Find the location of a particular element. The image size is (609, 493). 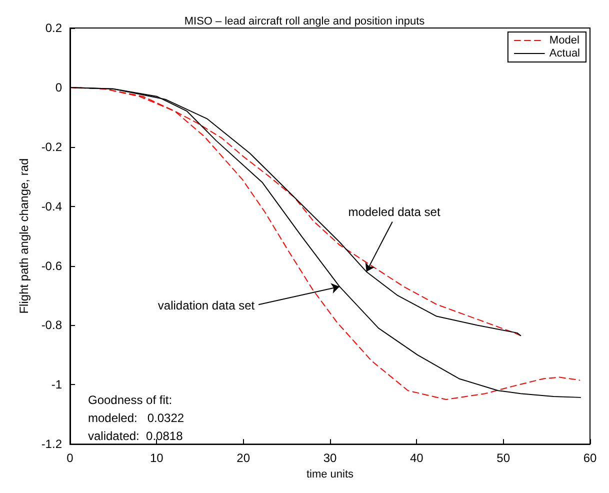

y-axis-title: Flight path angle change, rad is located at coordinates (24, 236).